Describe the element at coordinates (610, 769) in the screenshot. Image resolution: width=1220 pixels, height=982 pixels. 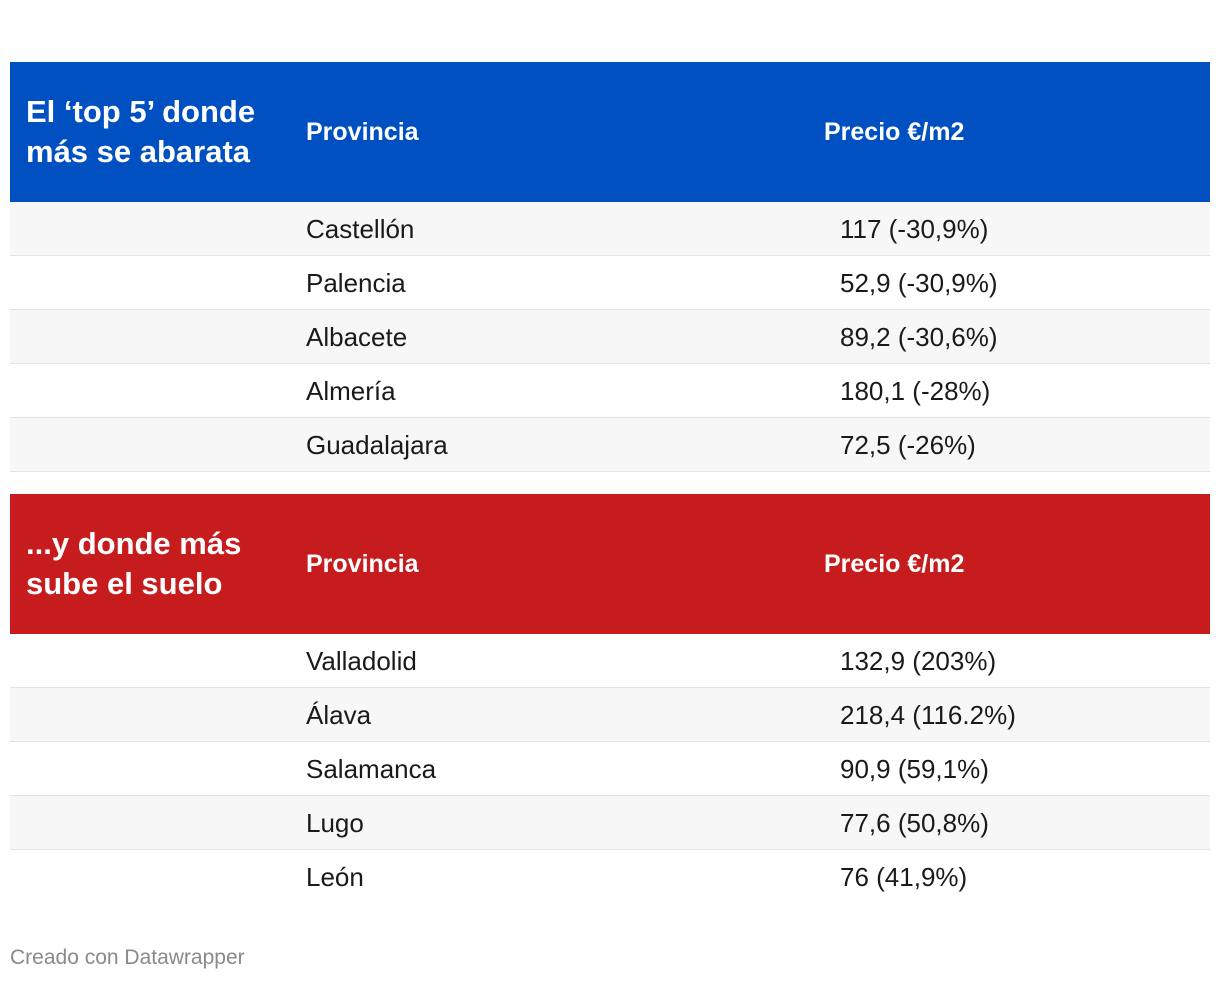
I see `table-row: Salamanca 90,9 (59,1%)` at that location.